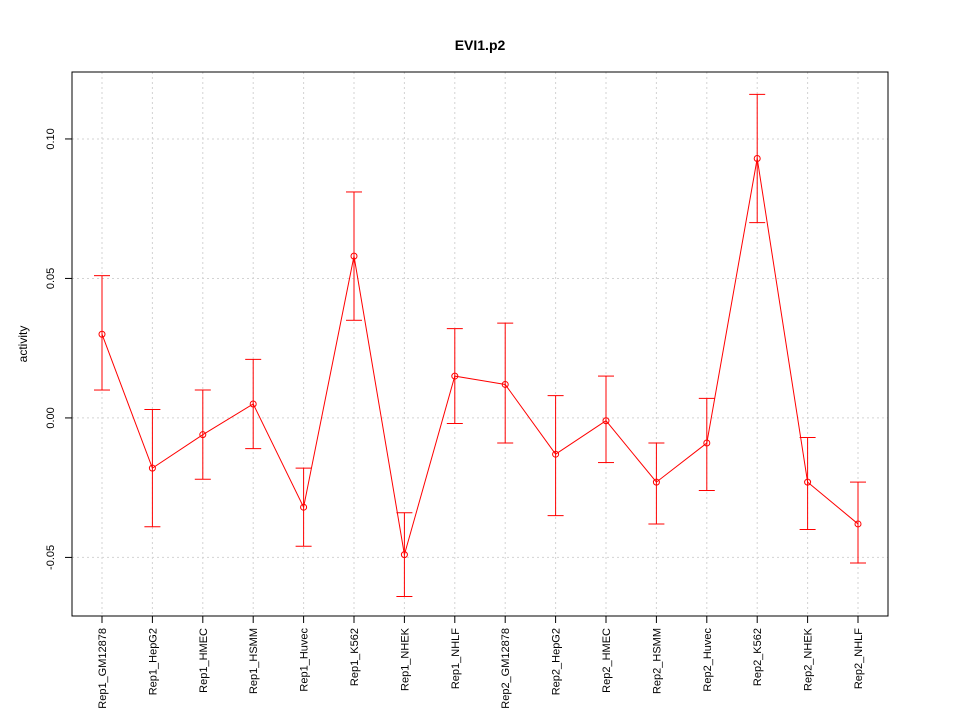  Describe the element at coordinates (859, 658) in the screenshot. I see `x-tick-label: Rep2_NHLF` at that location.